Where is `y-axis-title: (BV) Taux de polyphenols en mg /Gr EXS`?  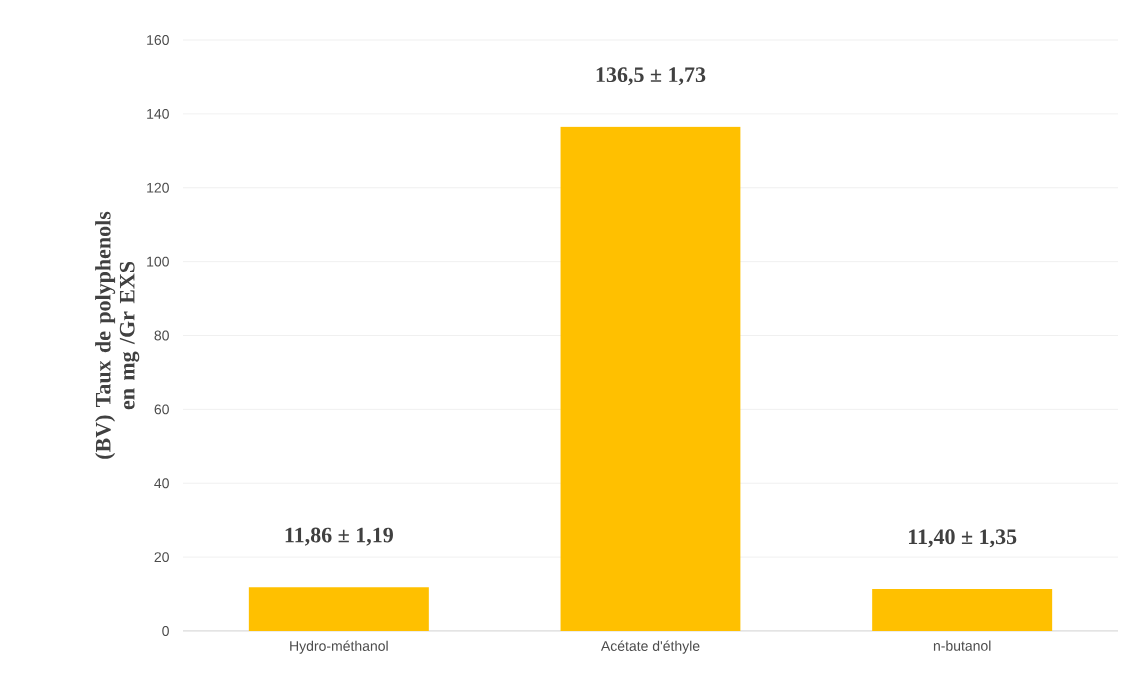
y-axis-title: (BV) Taux de polyphenols en mg /Gr EXS is located at coordinates (117, 335).